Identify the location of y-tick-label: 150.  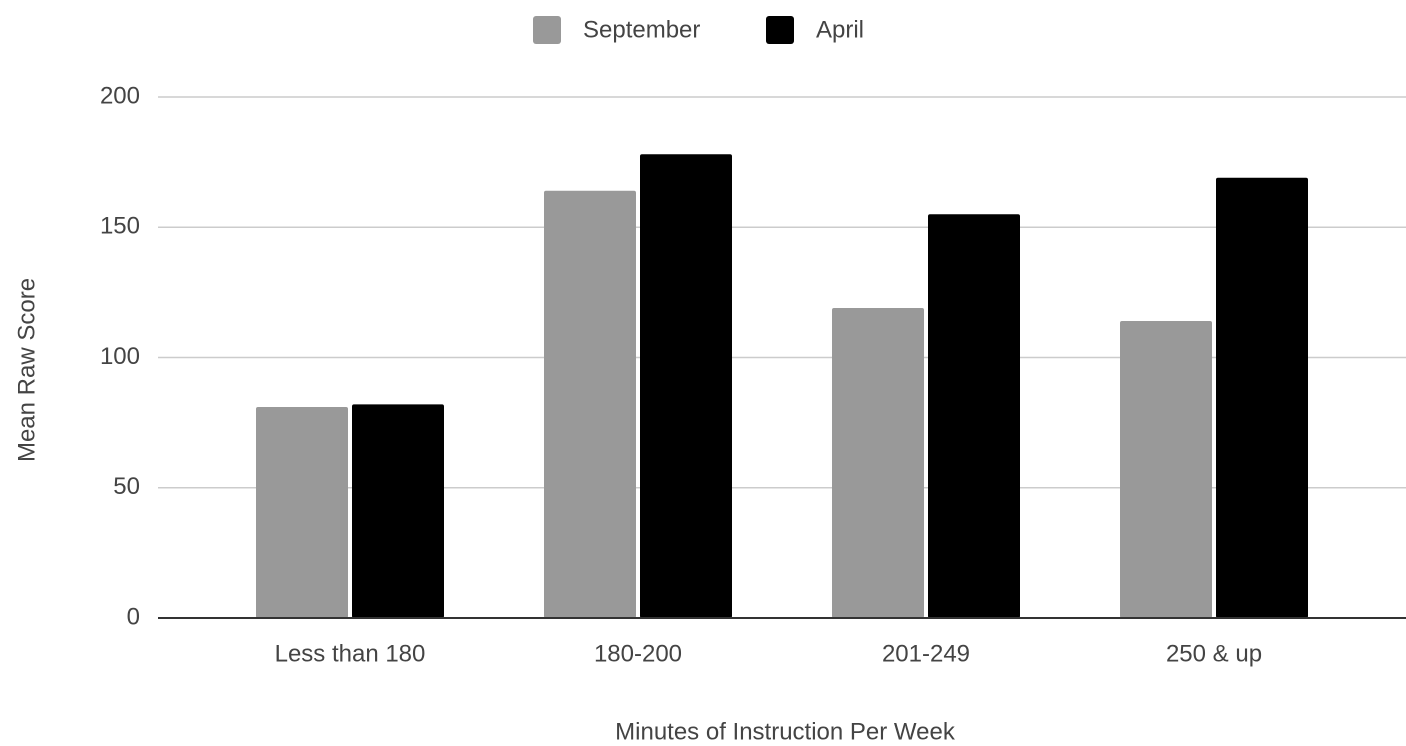
(120, 226).